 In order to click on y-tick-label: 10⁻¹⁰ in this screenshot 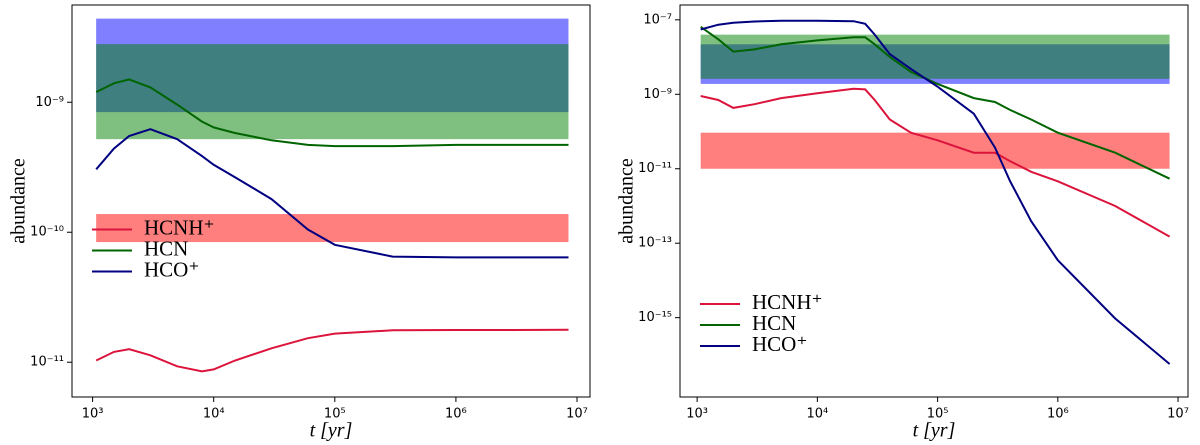, I will do `click(47, 232)`.